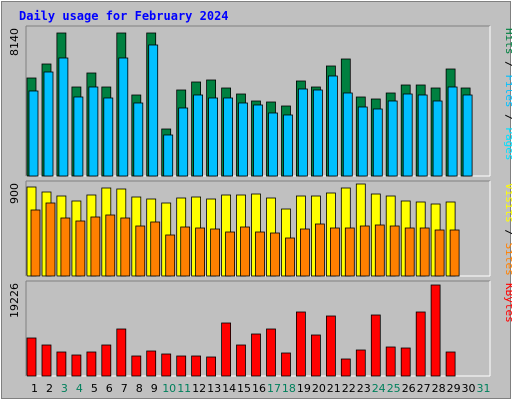 Image resolution: width=512 pixels, height=400 pixels. What do you see at coordinates (214, 388) in the screenshot?
I see `x-tick-13: 13` at bounding box center [214, 388].